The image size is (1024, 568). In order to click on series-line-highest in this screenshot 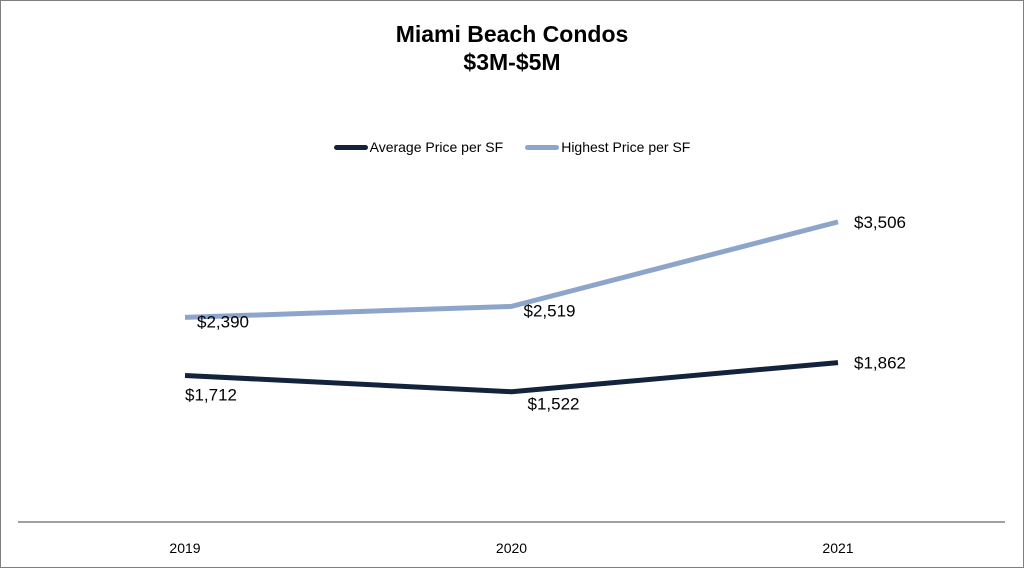, I will do `click(511, 269)`.